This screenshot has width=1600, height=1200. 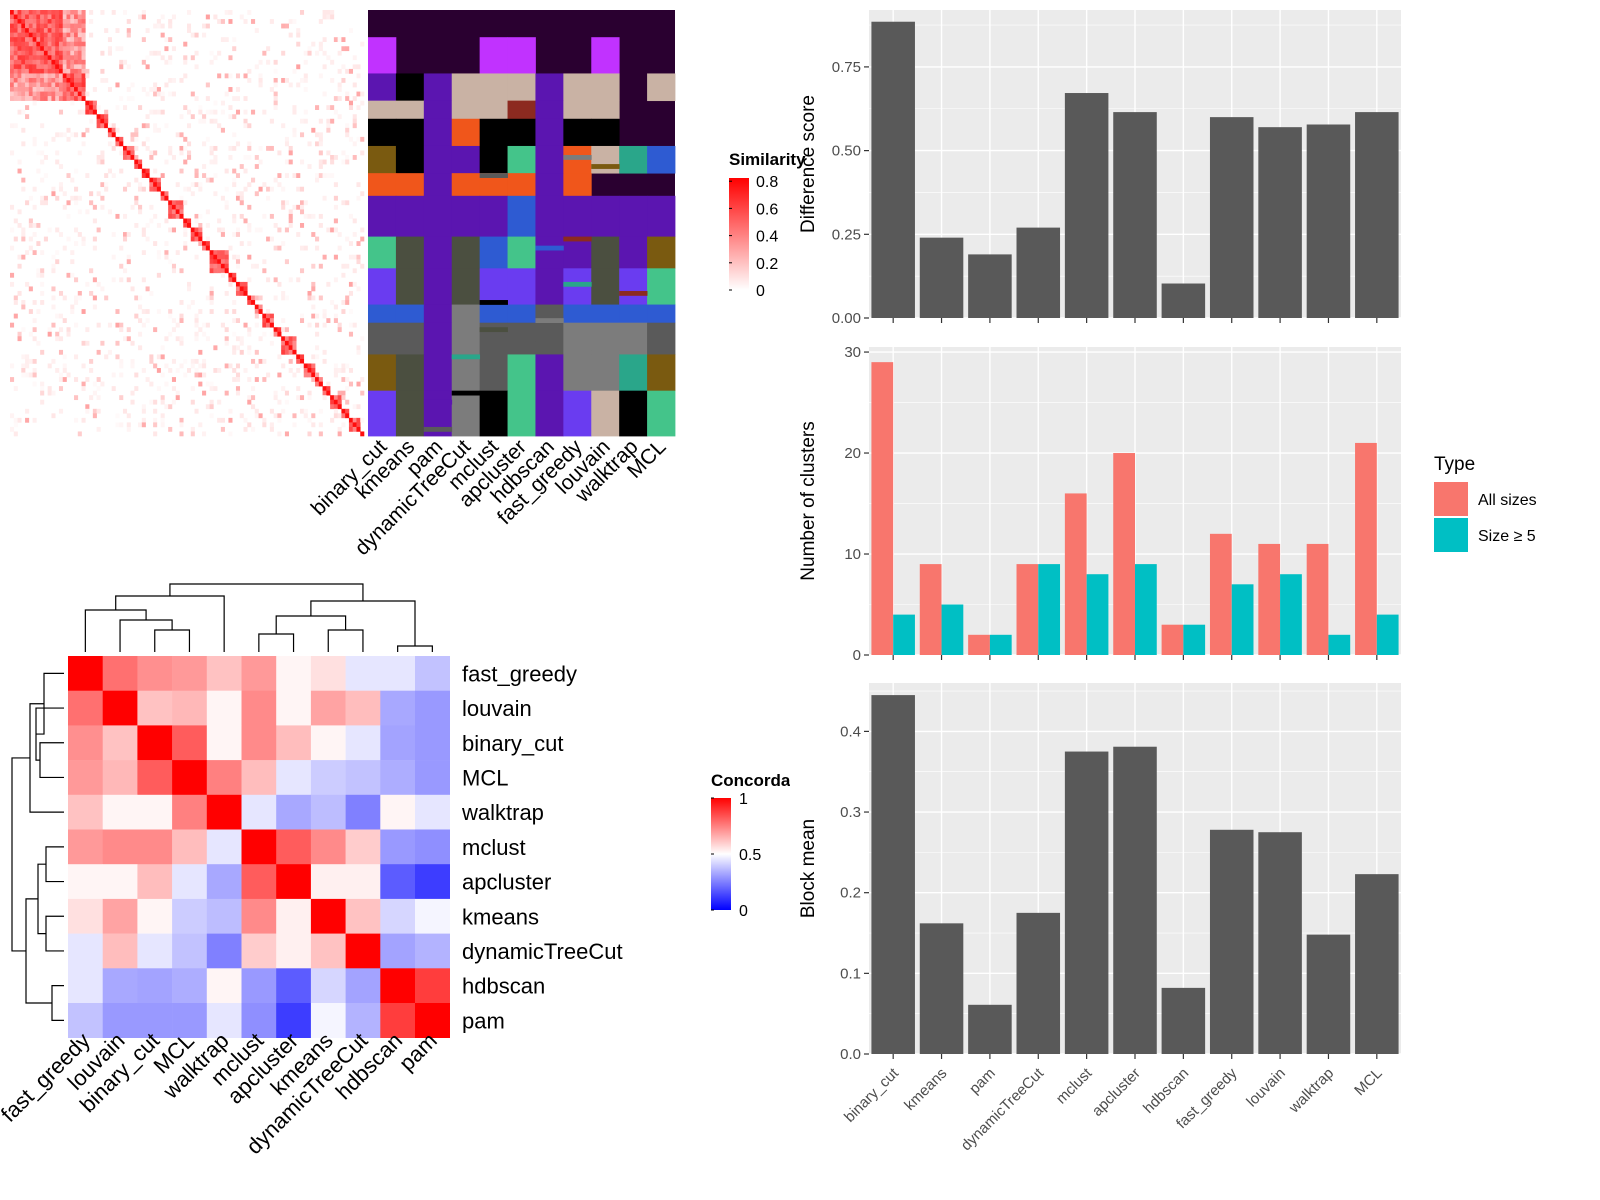 What do you see at coordinates (852, 352) in the screenshot?
I see `y-tick-label: 30` at bounding box center [852, 352].